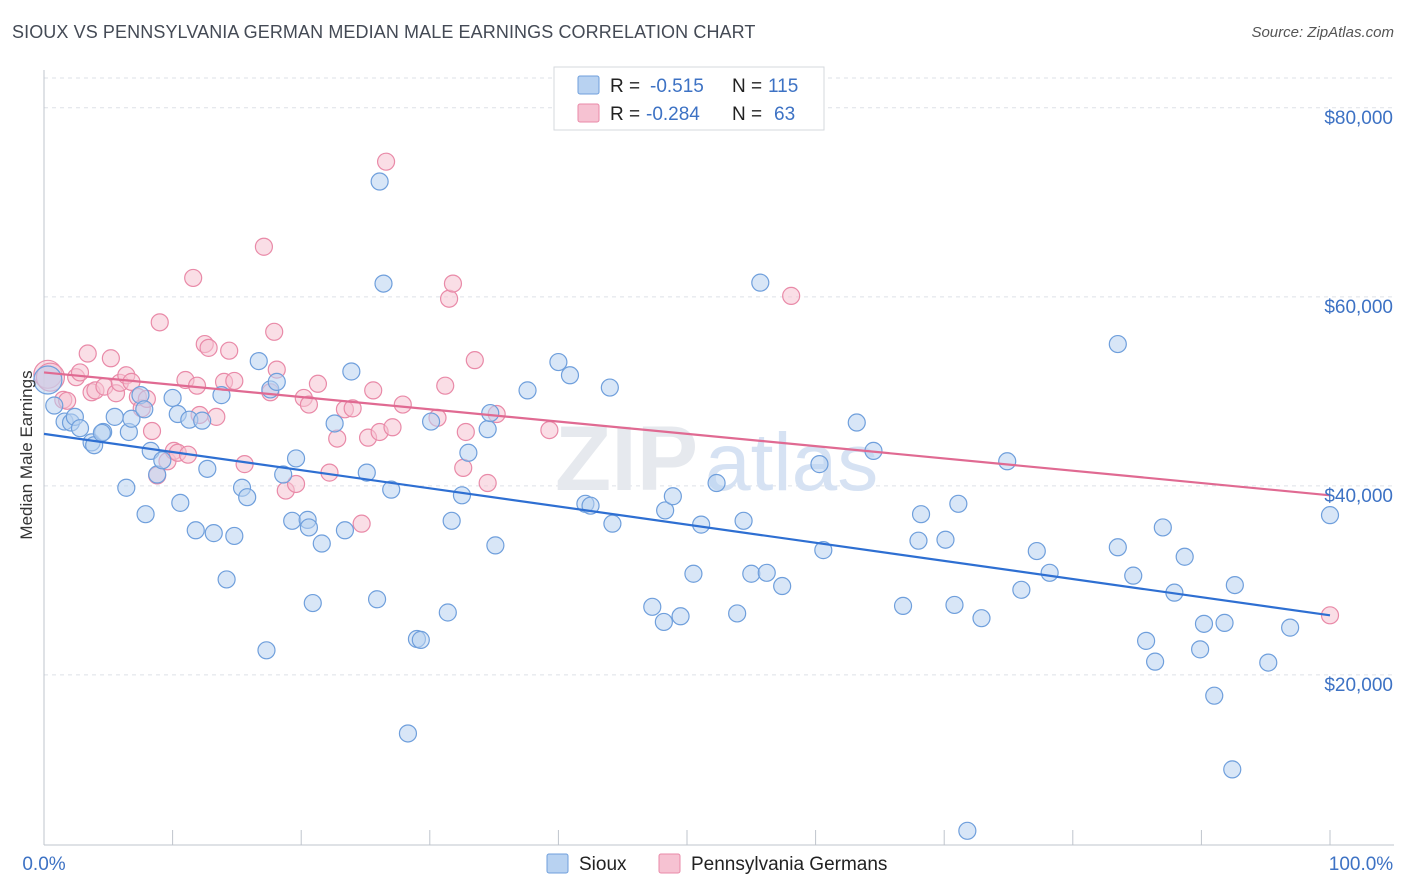 This screenshot has width=1406, height=892. Describe the element at coordinates (687, 434) in the screenshot. I see `pg-trend-line` at that location.